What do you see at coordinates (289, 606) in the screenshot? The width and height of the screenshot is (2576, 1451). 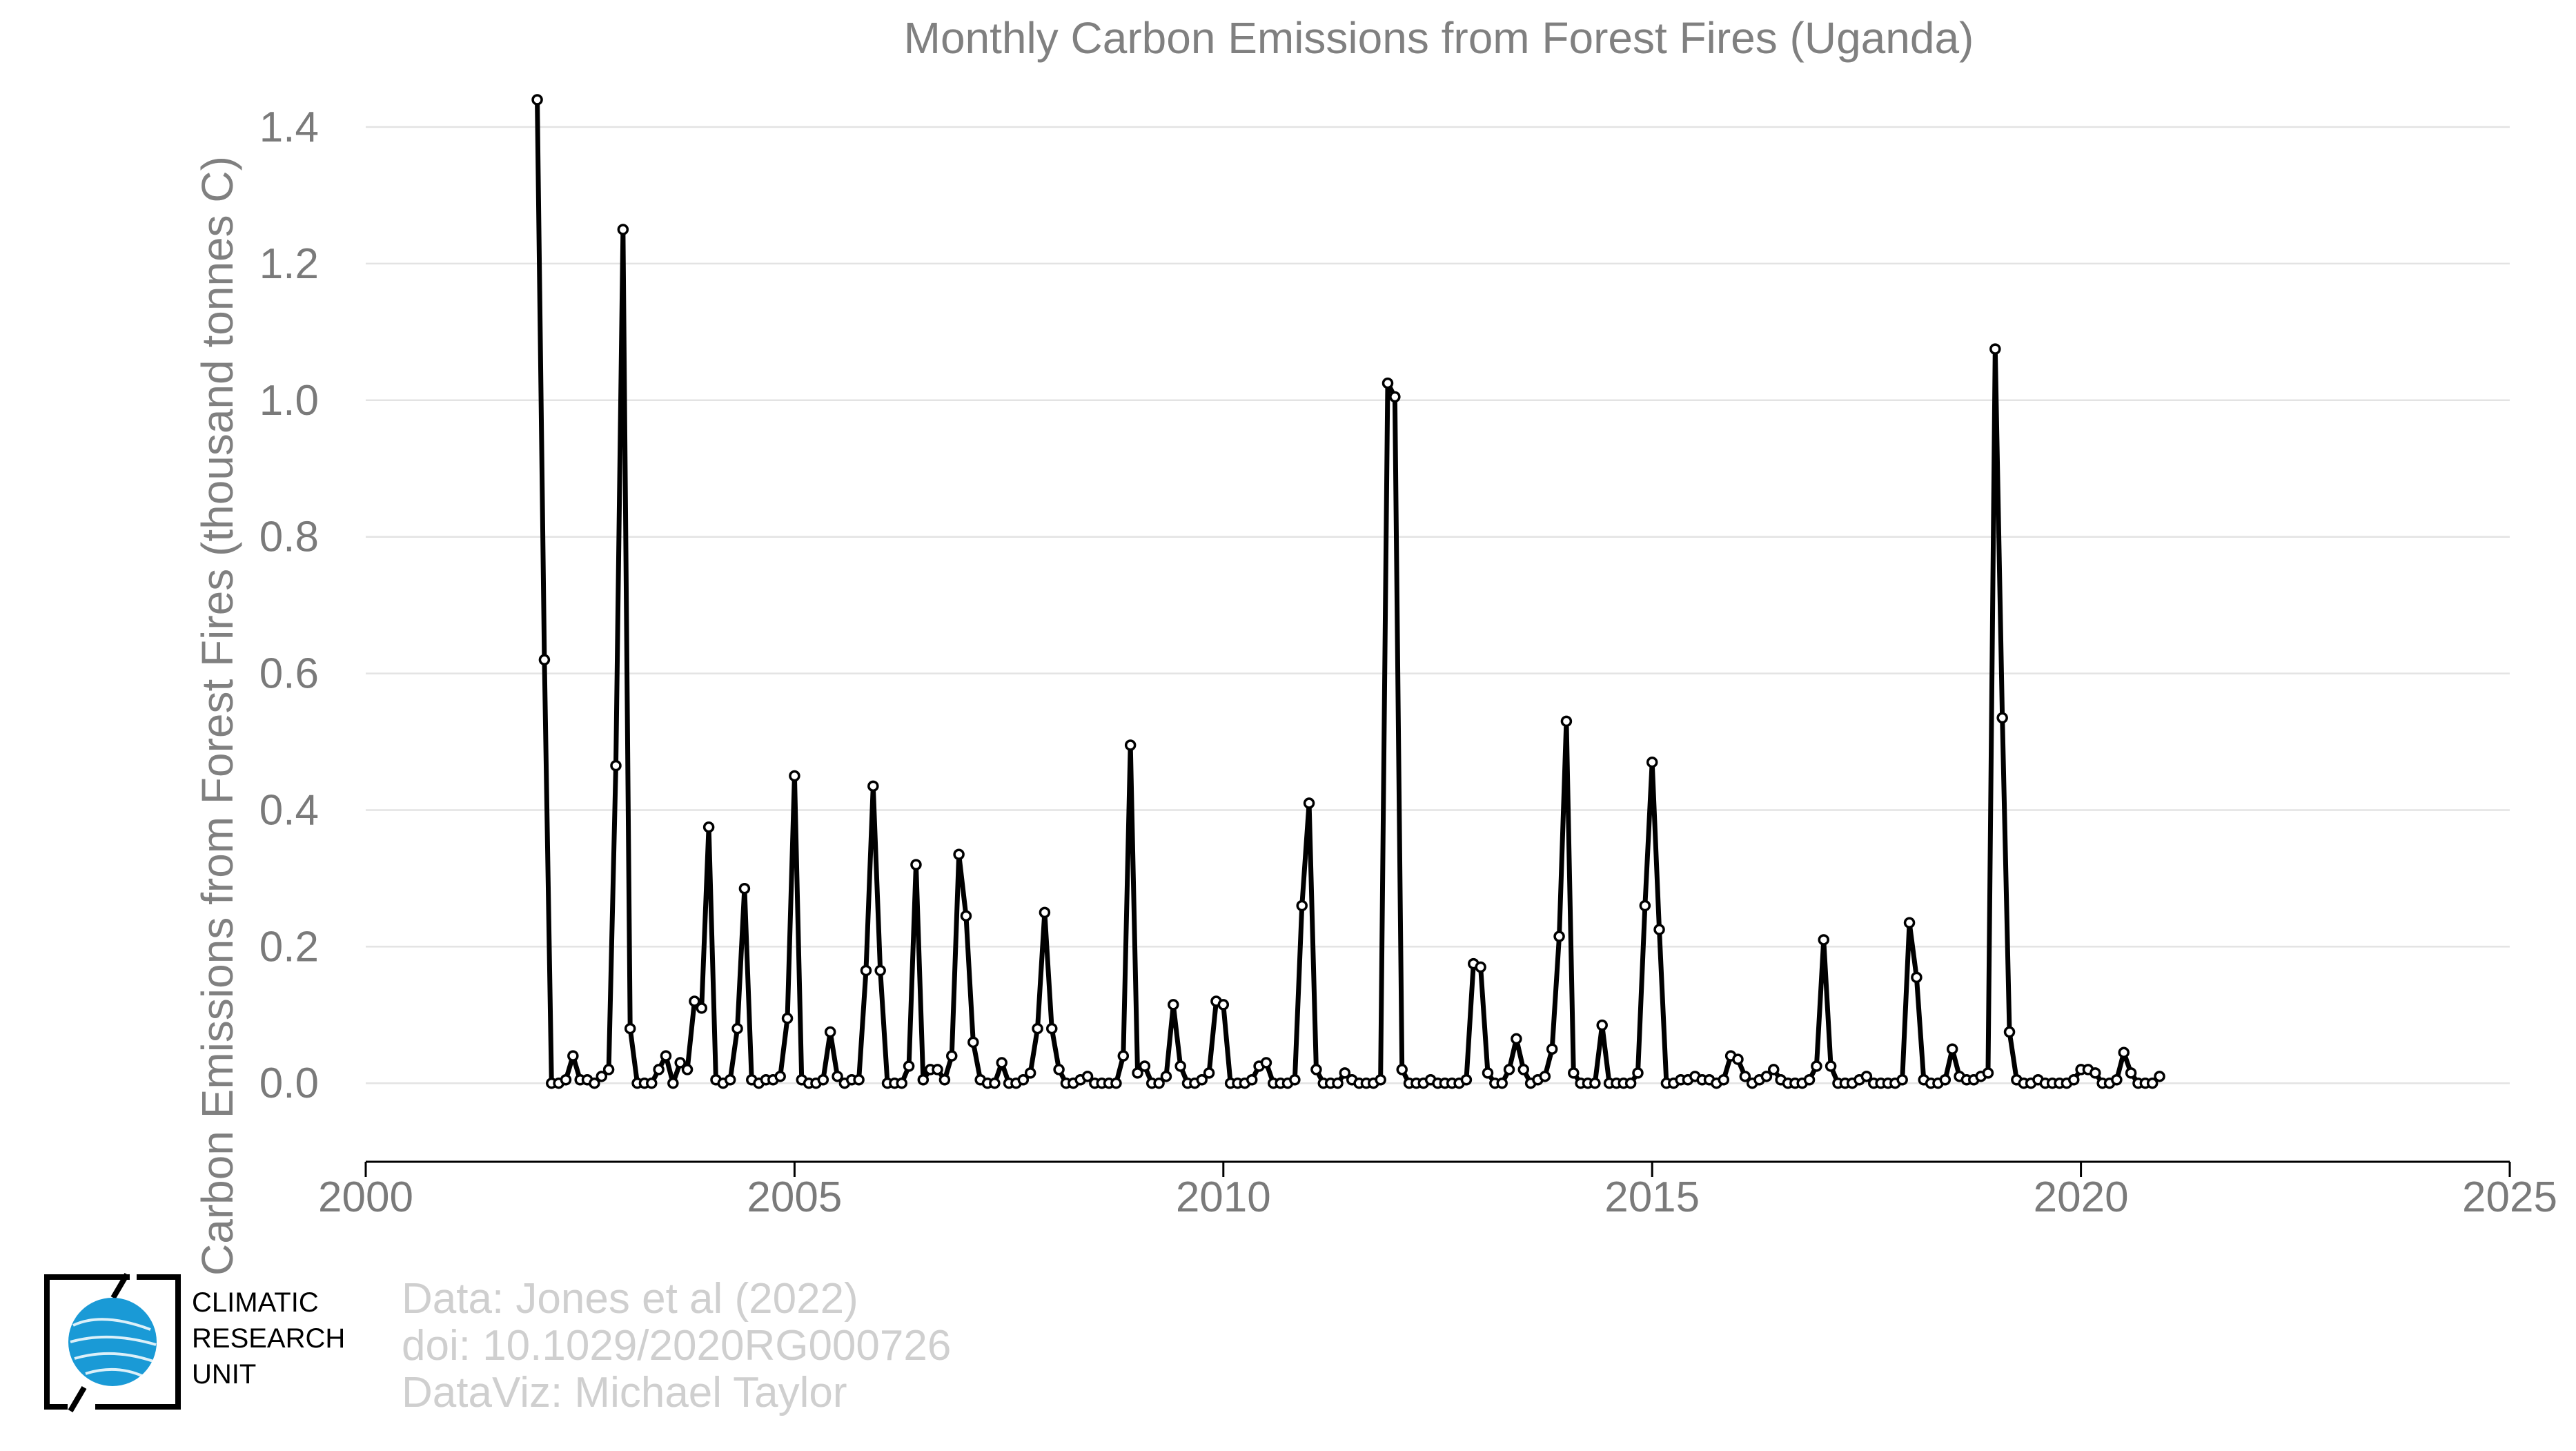 I see `y-axis-ticks: 0.0 0.2 0.4 0.6 0.8 1.0 1.2 1.4` at bounding box center [289, 606].